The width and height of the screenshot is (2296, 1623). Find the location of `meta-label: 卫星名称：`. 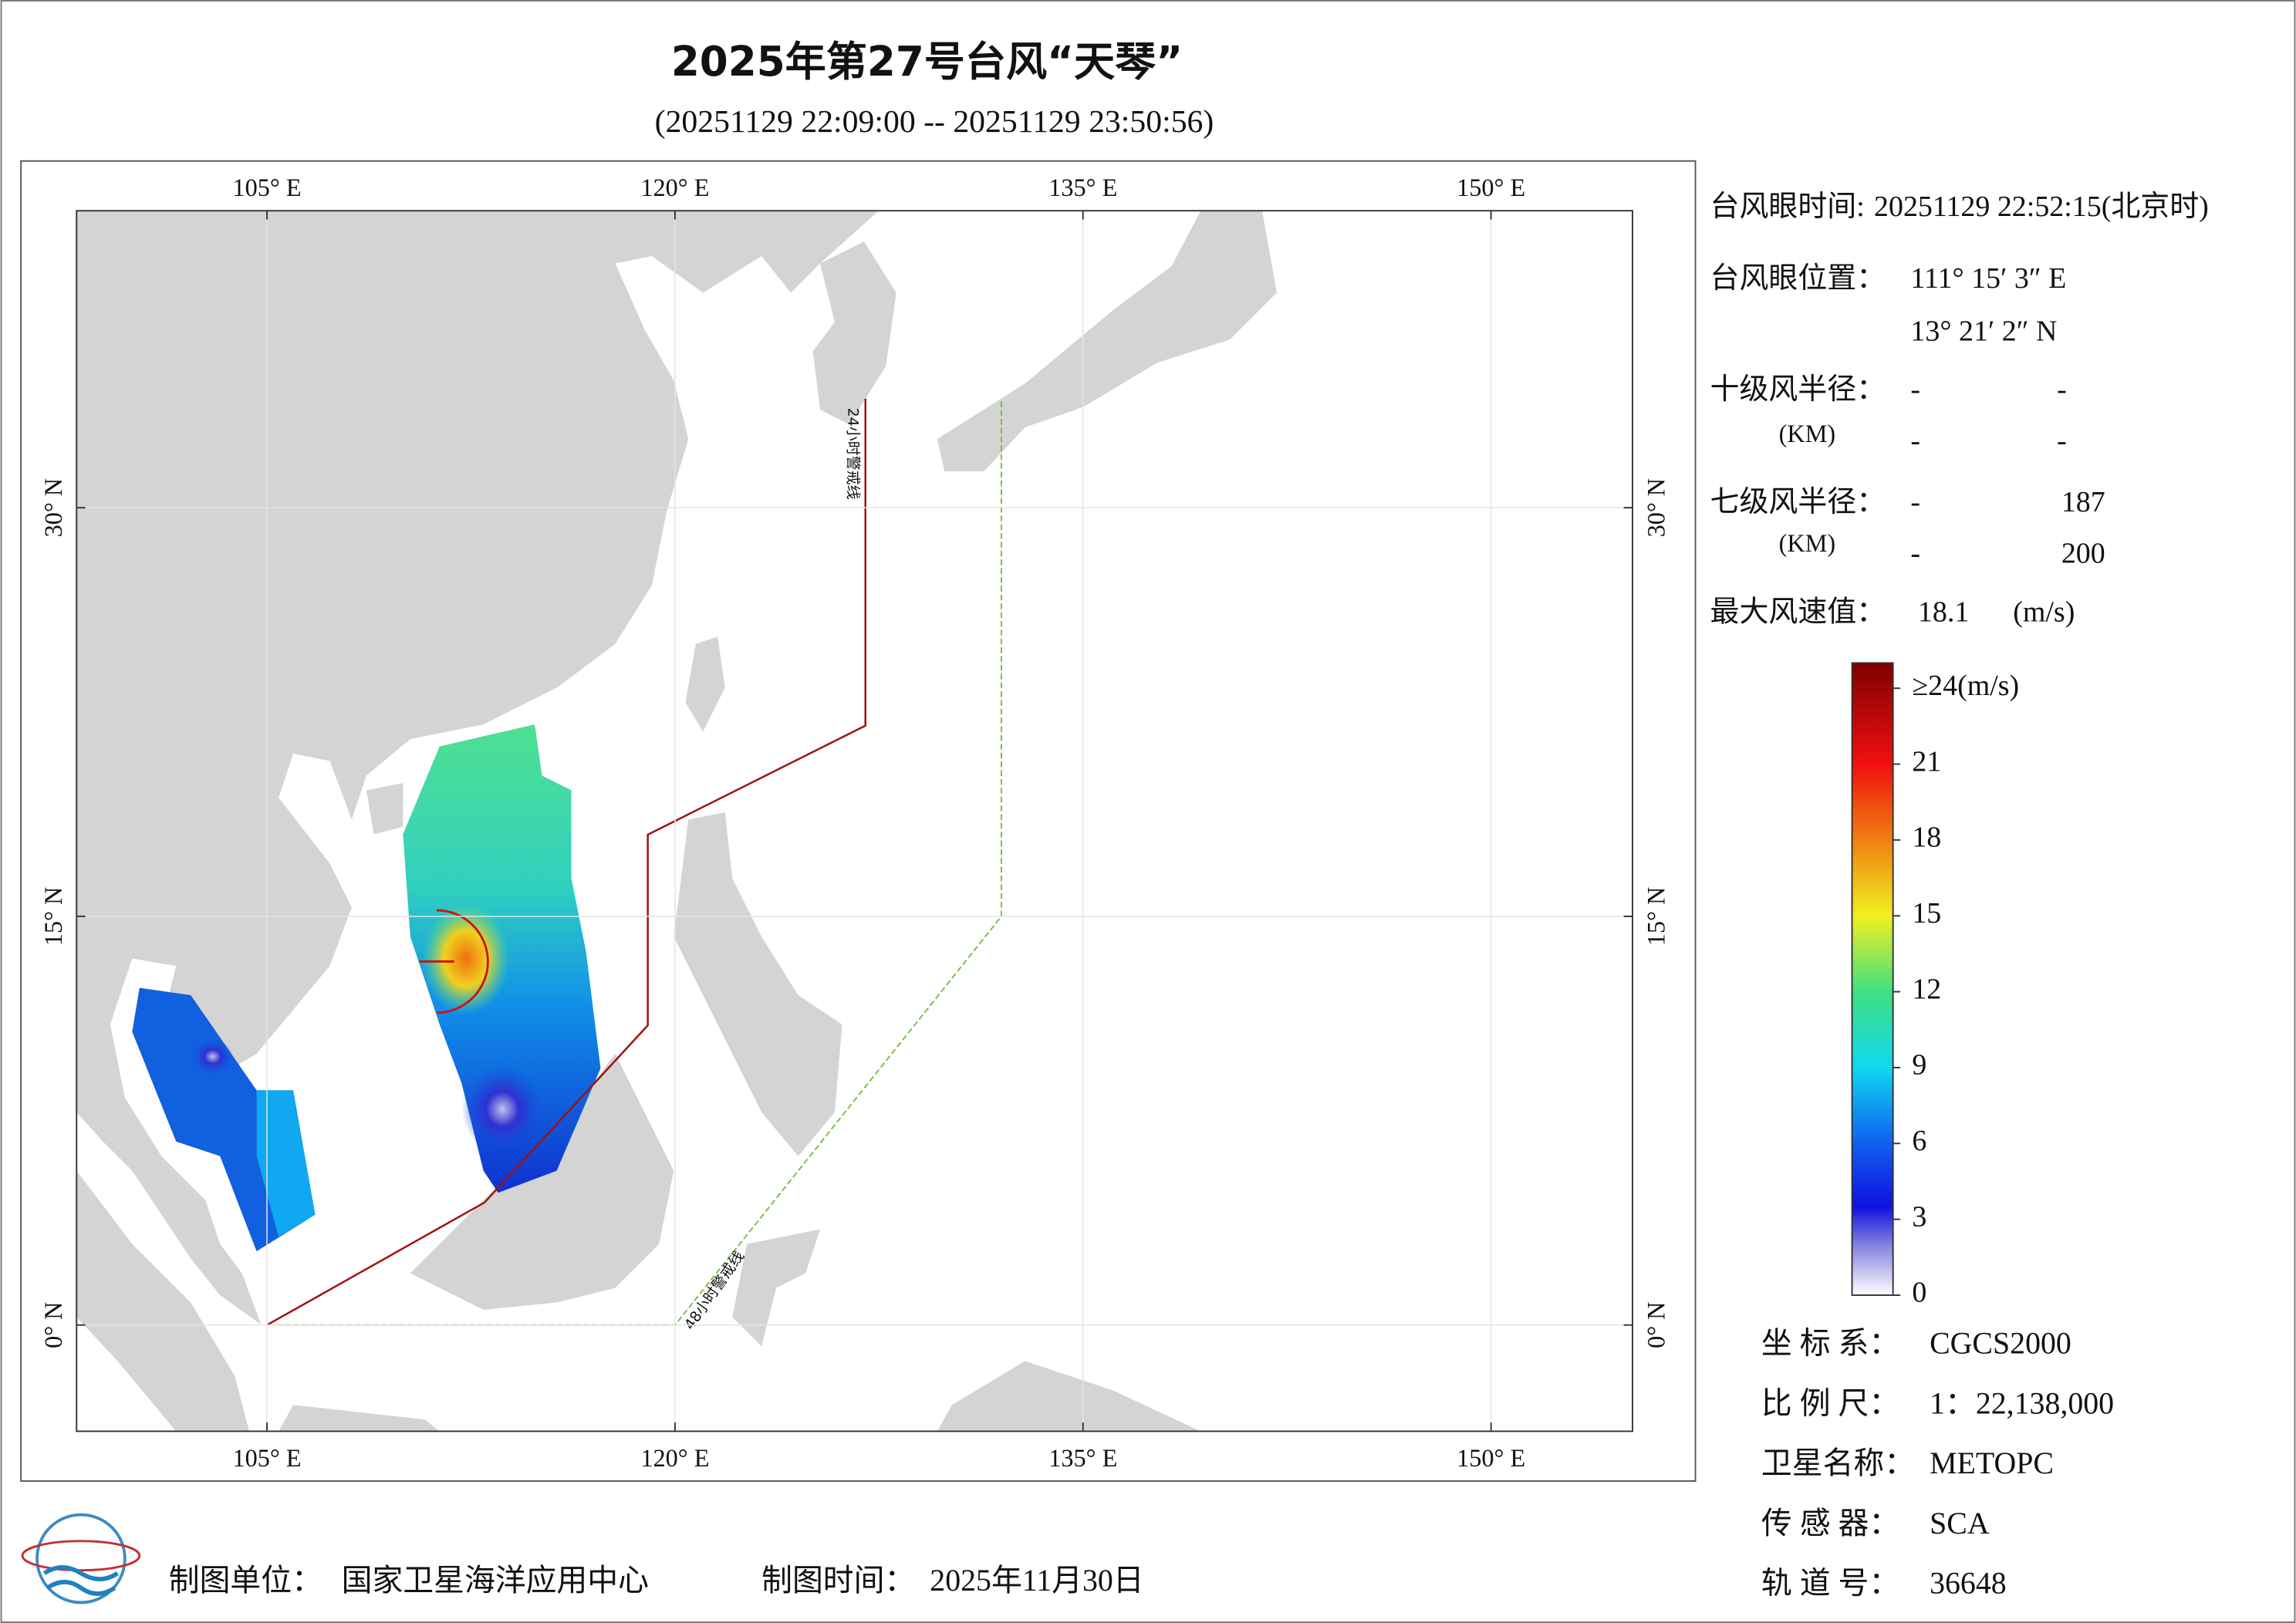

meta-label: 卫星名称： is located at coordinates (1838, 1463).